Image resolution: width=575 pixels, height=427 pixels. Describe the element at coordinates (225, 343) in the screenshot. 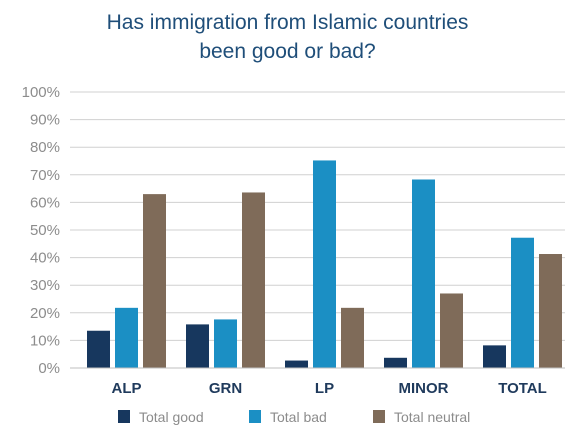

I see `bar-grn-total-bad` at that location.